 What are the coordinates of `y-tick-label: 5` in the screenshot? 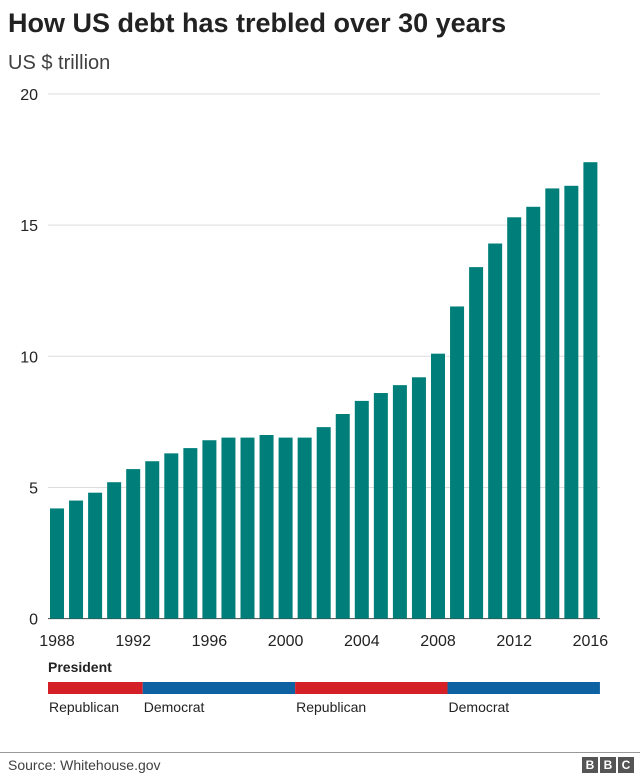 It's located at (33, 488).